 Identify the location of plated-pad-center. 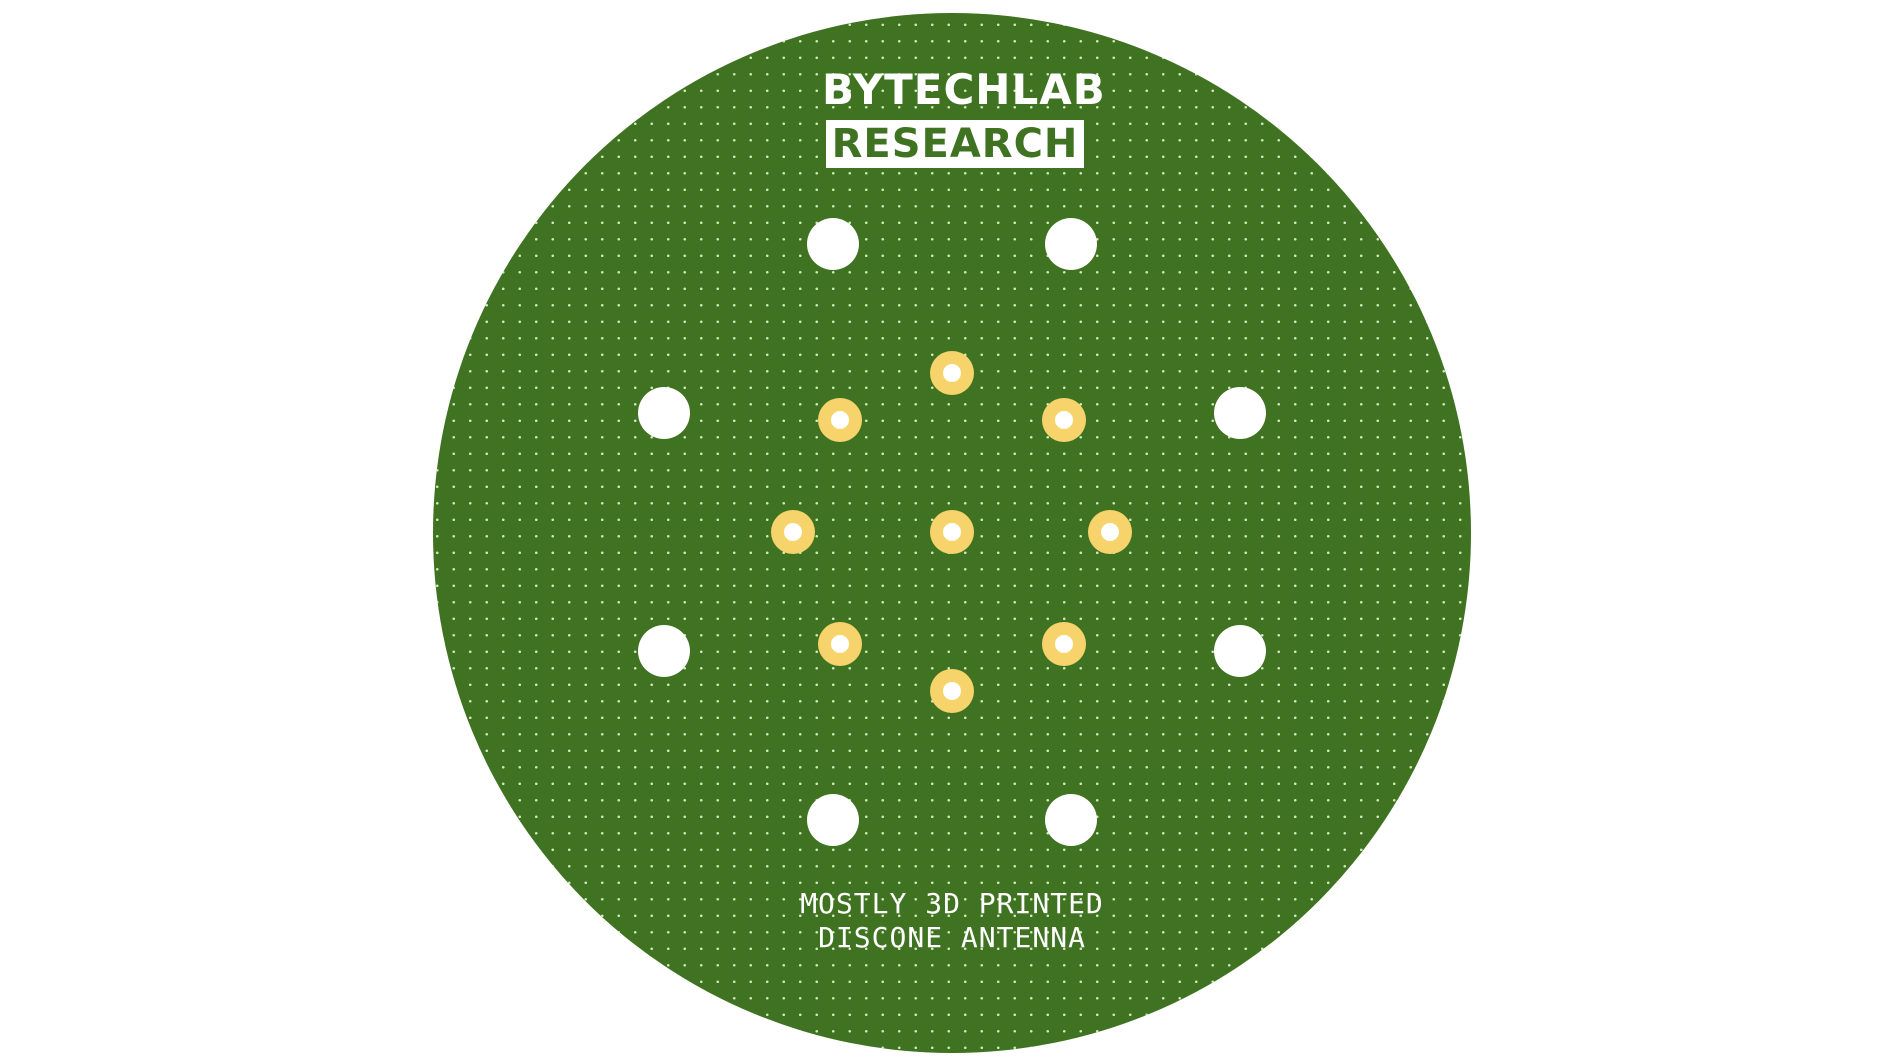
(952, 532).